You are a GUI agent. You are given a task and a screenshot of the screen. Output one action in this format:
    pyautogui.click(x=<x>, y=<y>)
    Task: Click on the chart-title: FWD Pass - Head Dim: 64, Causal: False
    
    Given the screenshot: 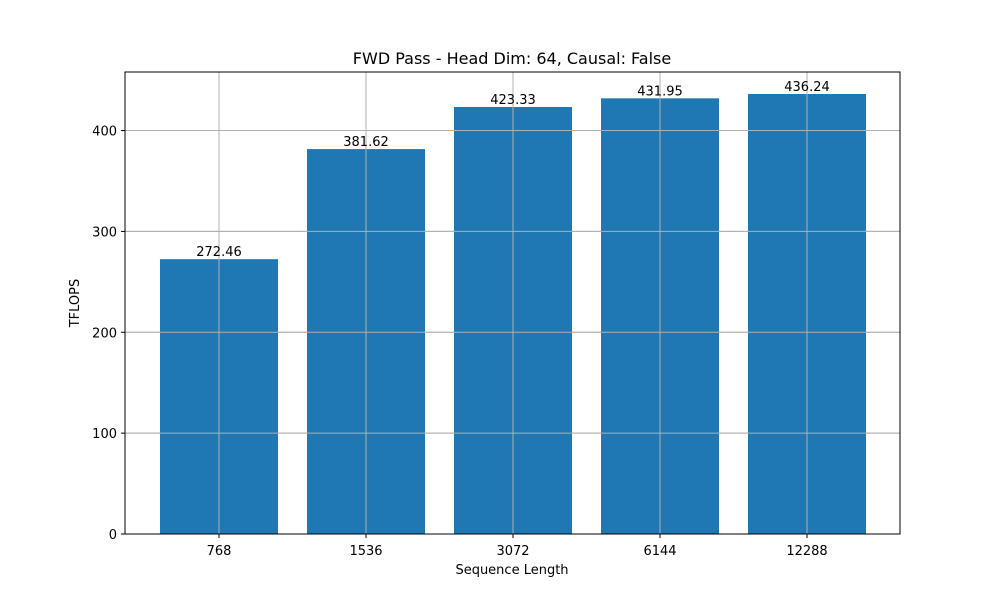 What is the action you would take?
    pyautogui.click(x=512, y=58)
    